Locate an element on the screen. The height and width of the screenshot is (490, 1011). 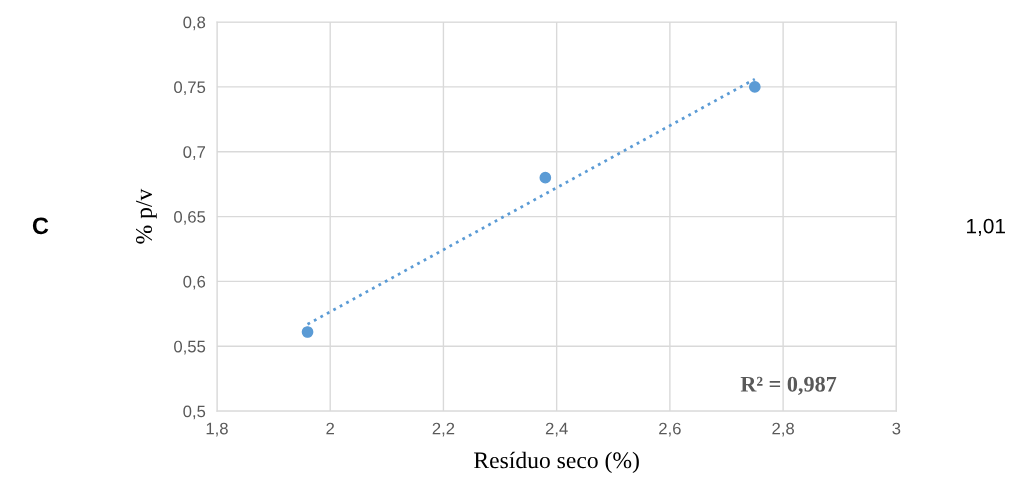
text: 1,01 is located at coordinates (986, 227).